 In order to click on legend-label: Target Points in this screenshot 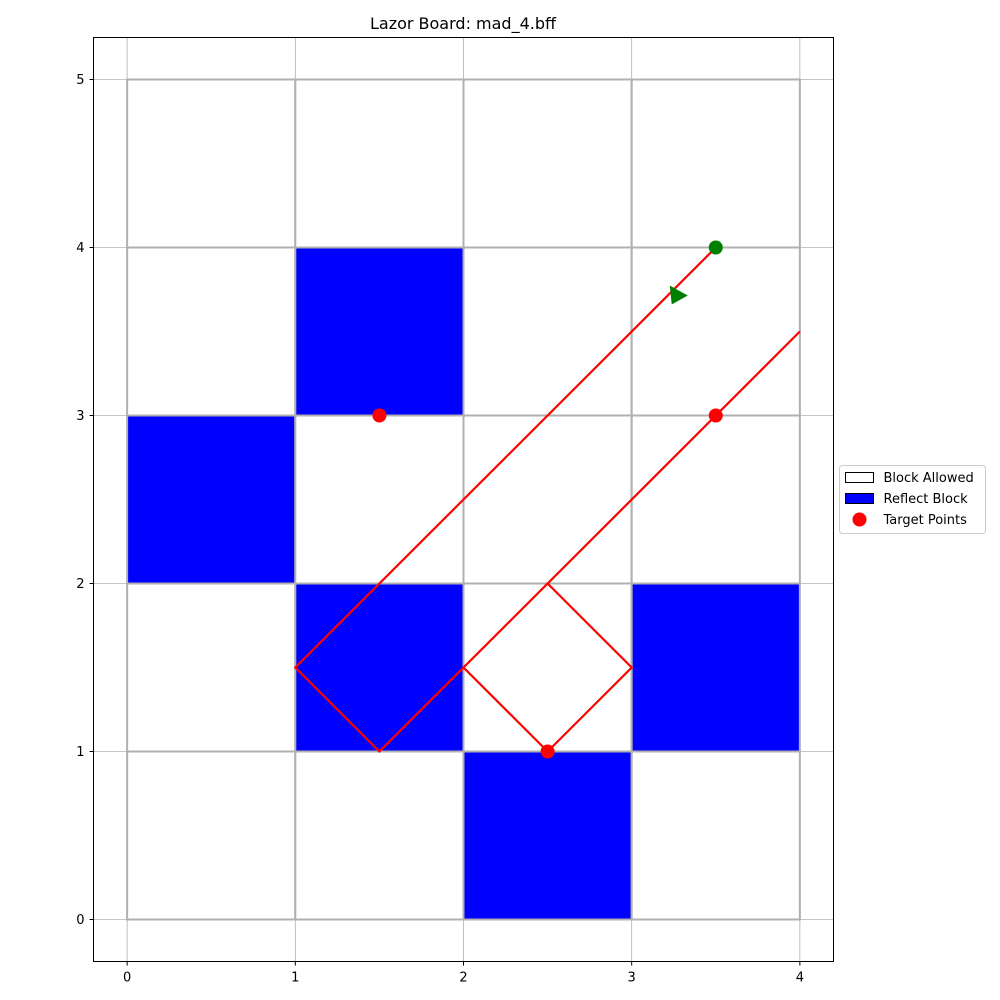, I will do `click(925, 520)`.